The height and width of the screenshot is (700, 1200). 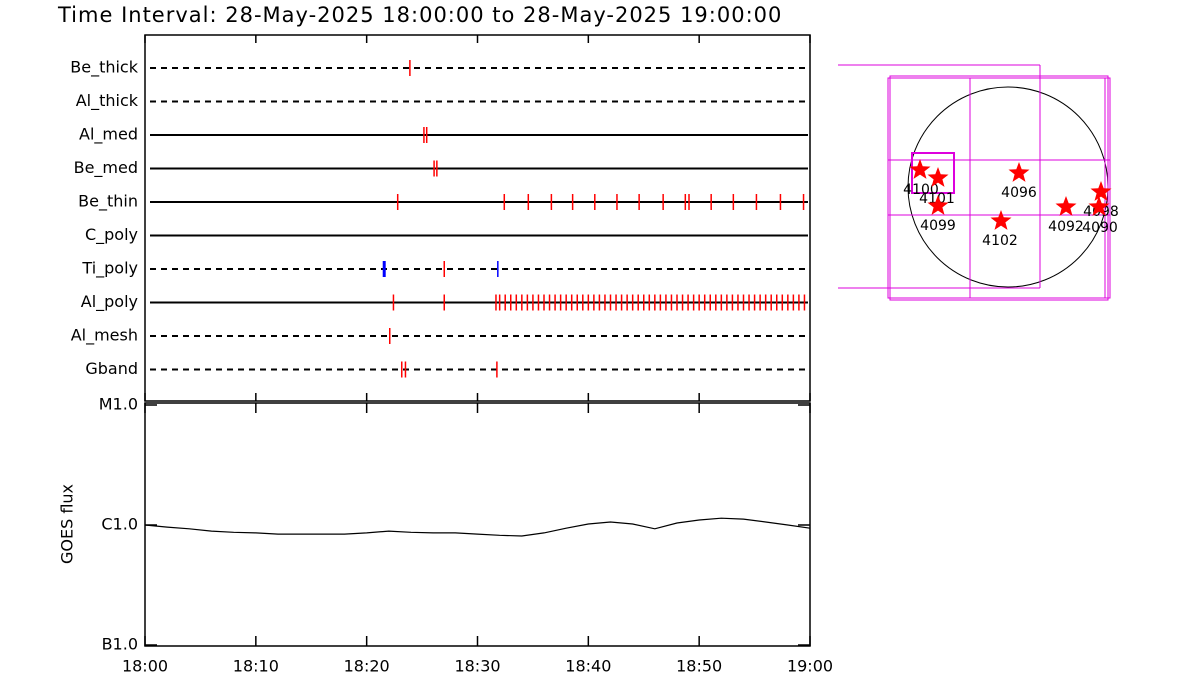 What do you see at coordinates (1100, 228) in the screenshot?
I see `region-label: 4090` at bounding box center [1100, 228].